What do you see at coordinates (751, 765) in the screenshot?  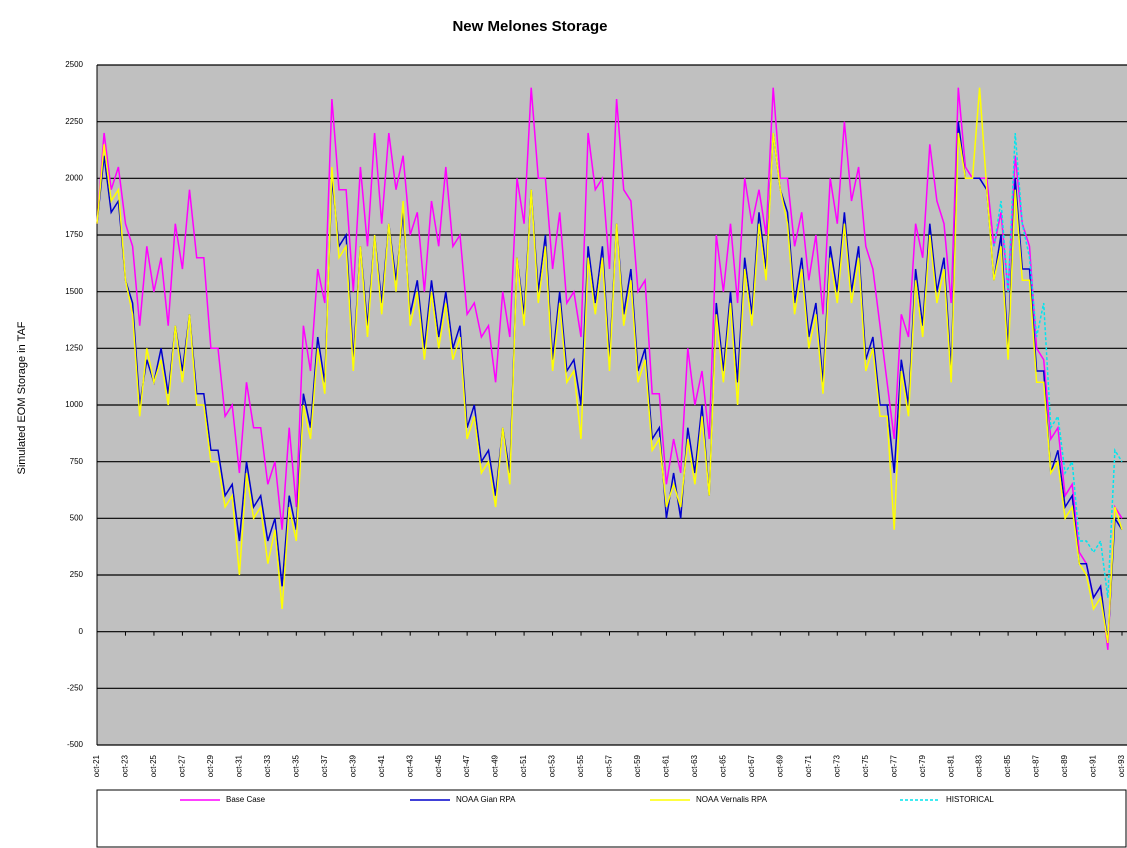 I see `x-tick-label: oct-67` at bounding box center [751, 765].